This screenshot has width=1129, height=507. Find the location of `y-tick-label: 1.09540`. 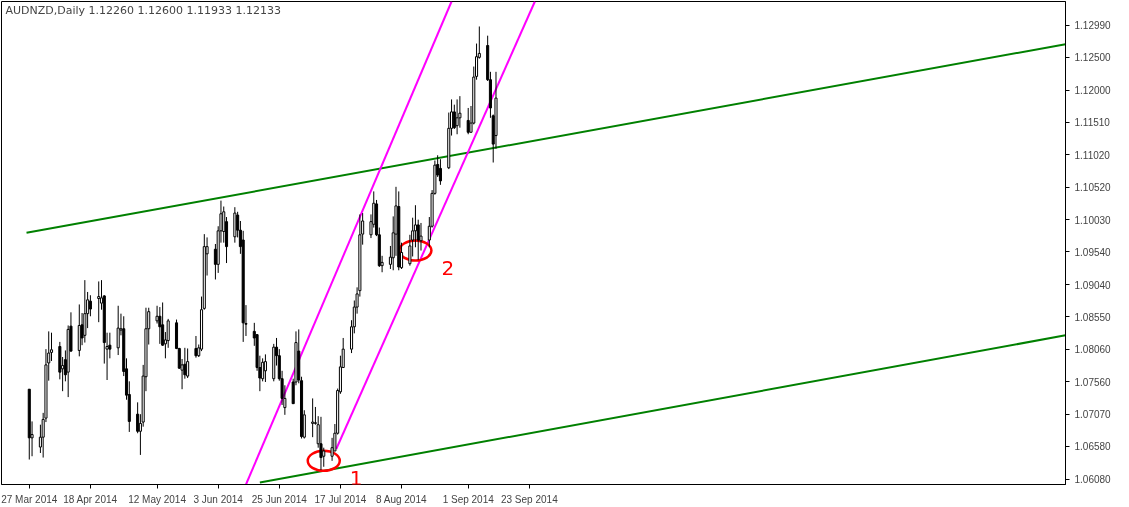

y-tick-label: 1.09540 is located at coordinates (1093, 252).